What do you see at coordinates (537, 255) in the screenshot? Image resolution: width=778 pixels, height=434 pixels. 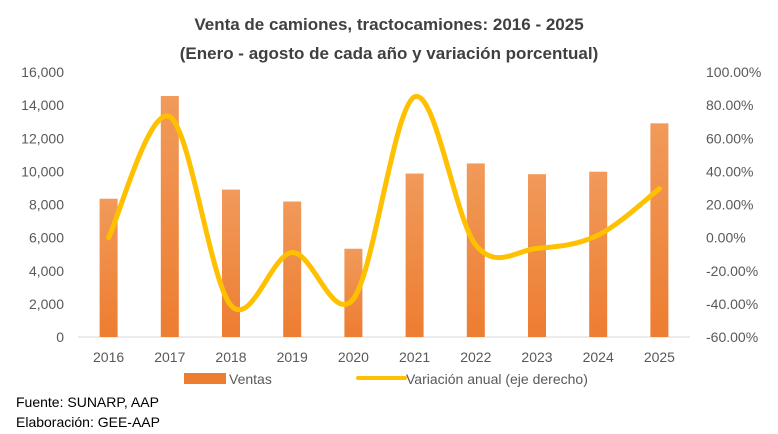 I see `bar-2023` at bounding box center [537, 255].